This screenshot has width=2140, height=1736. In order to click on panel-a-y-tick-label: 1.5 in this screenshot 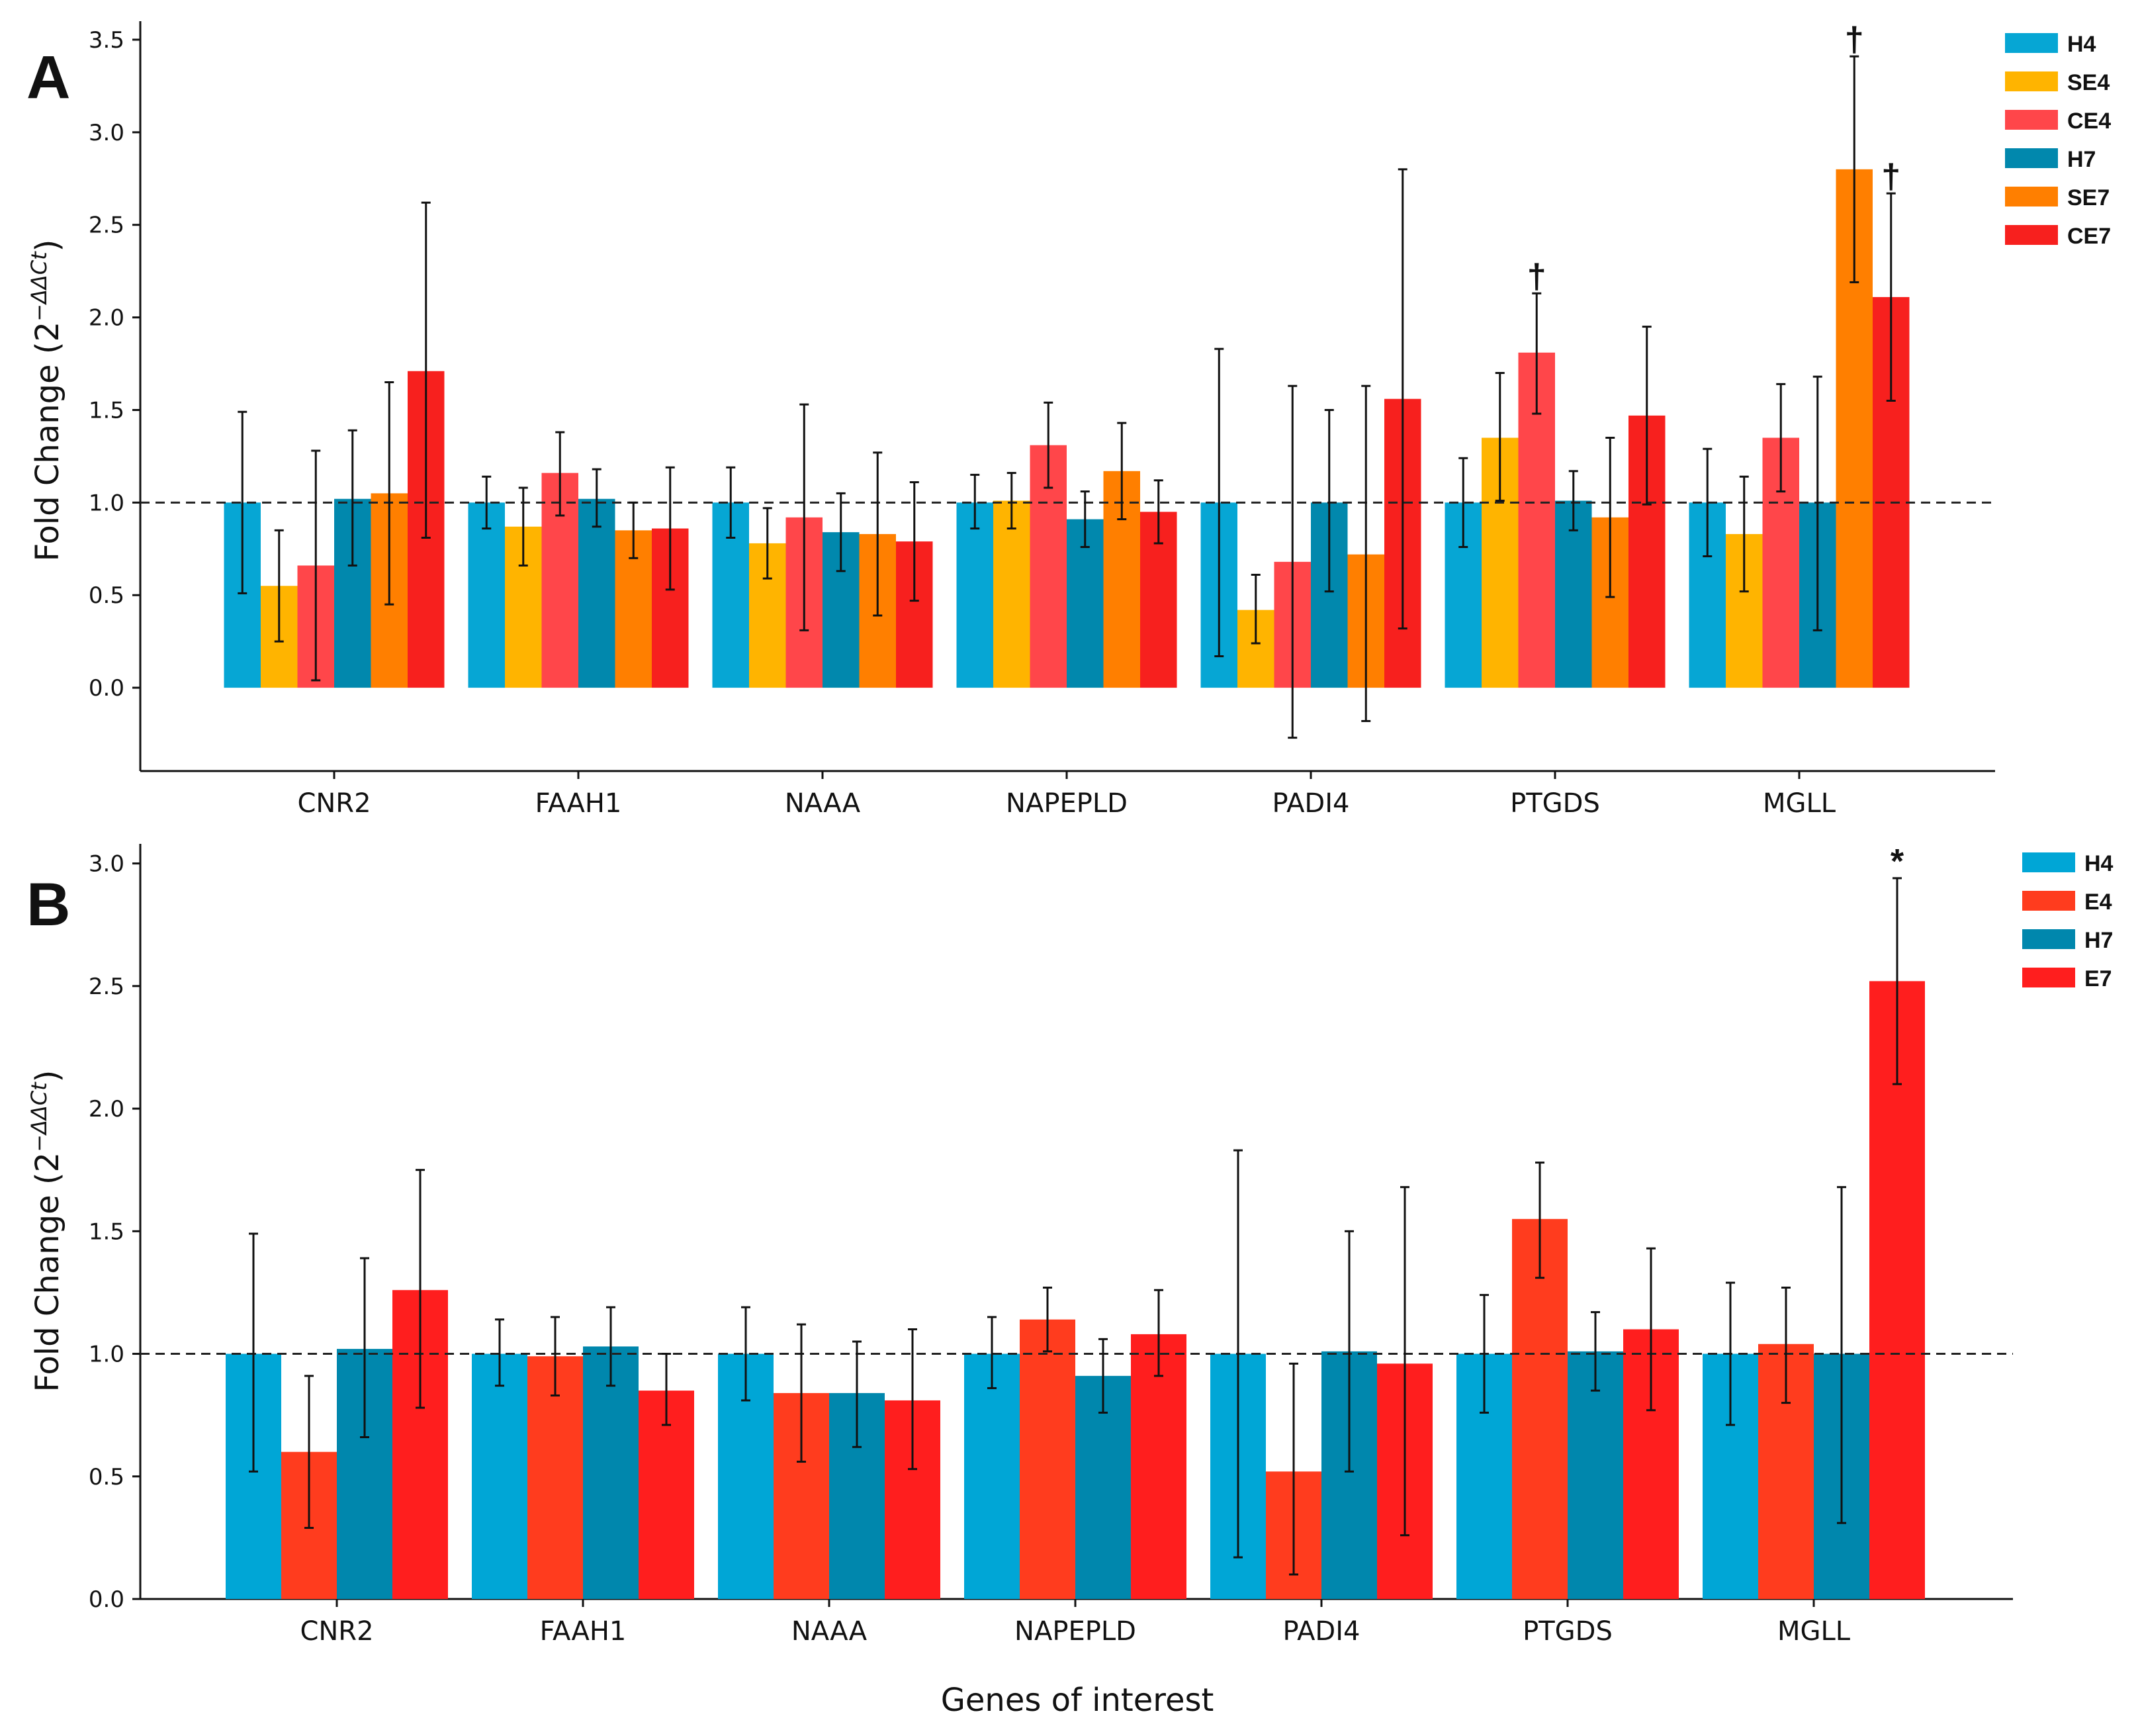, I will do `click(106, 410)`.